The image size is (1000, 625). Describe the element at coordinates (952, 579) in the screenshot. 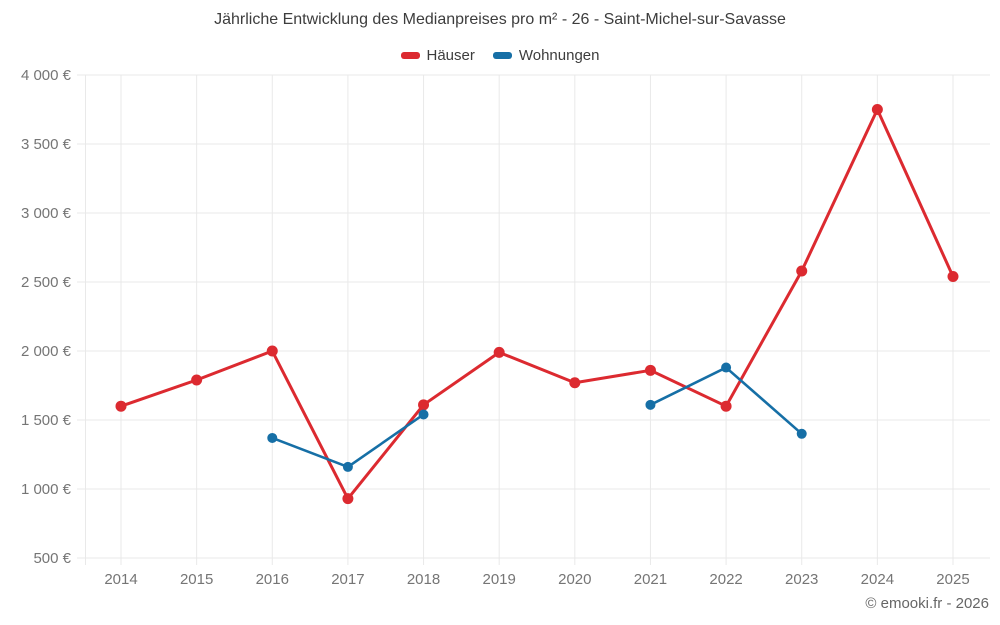

I see `x-tick-label: 2025` at that location.